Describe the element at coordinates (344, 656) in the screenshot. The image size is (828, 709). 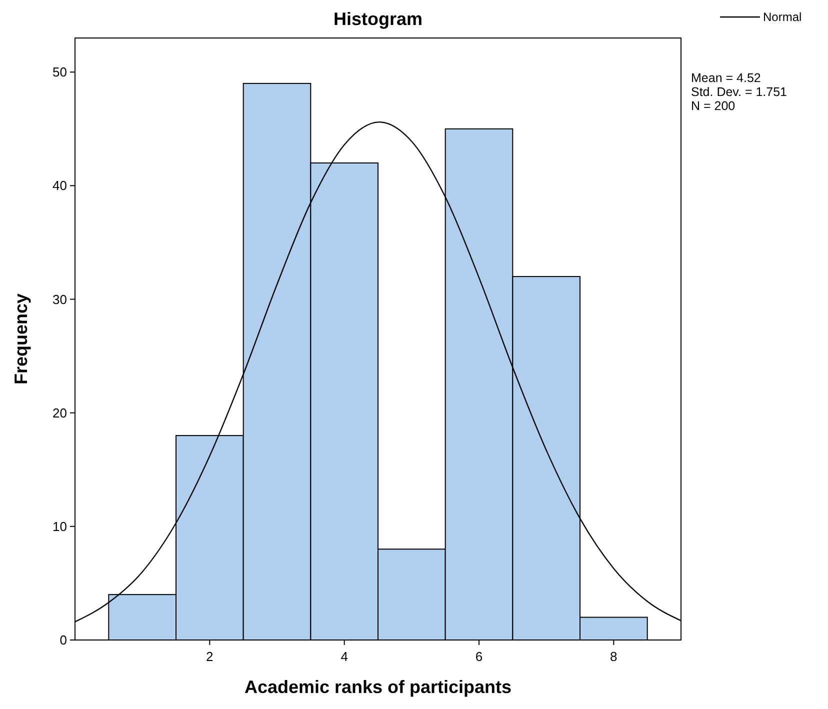
I see `x-tick-label: 4` at that location.